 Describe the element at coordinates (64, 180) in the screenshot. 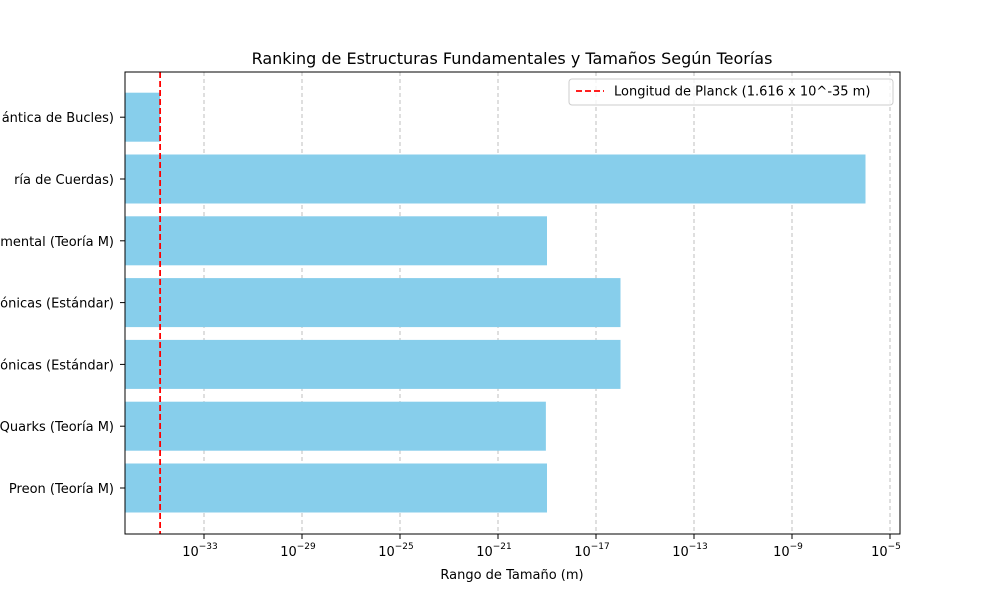

I see `y-tick-label: ría de Cuerdas)` at that location.